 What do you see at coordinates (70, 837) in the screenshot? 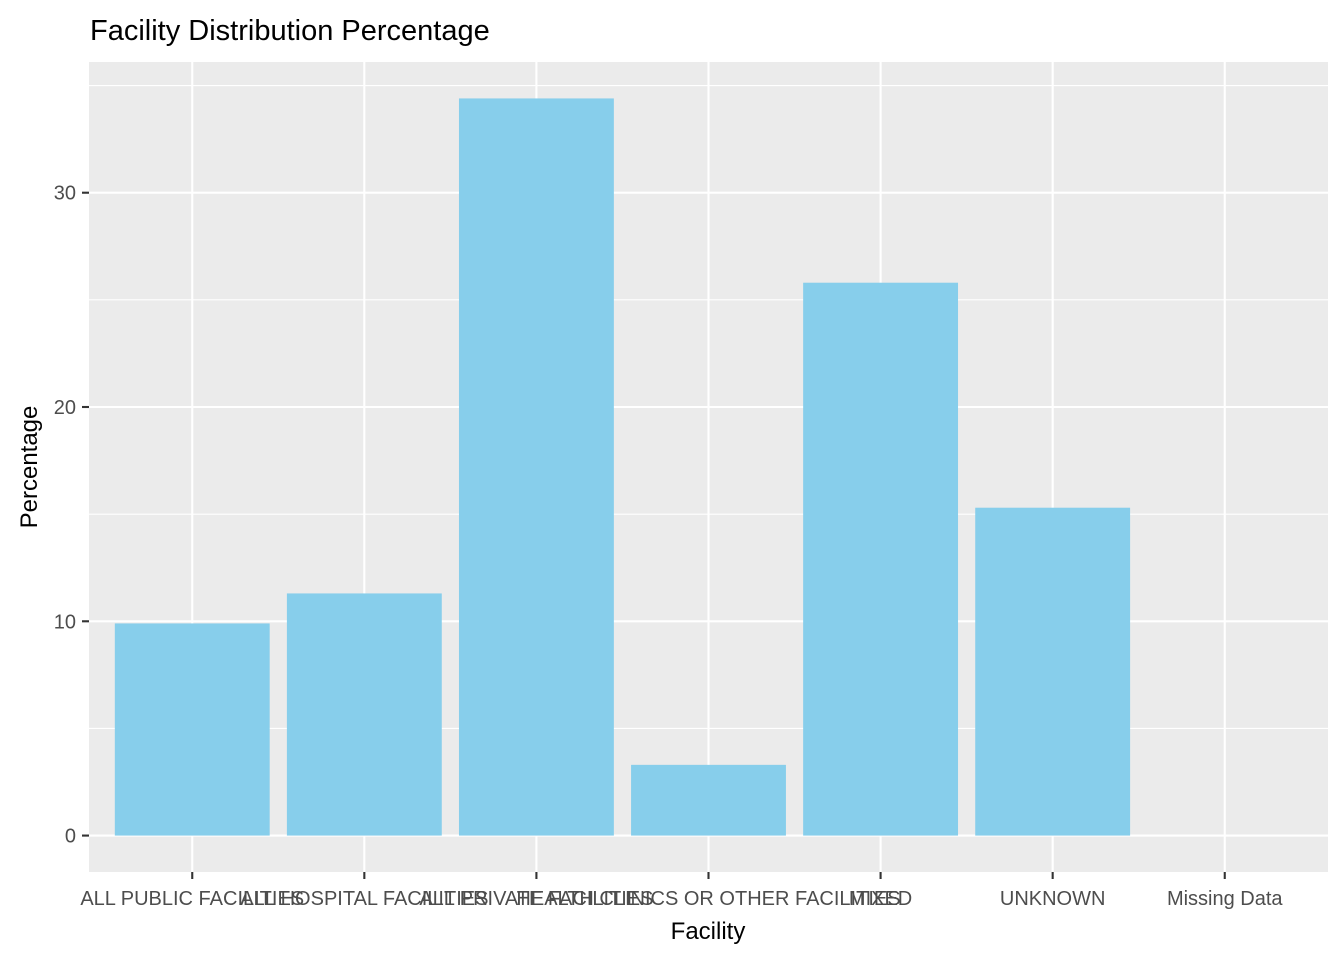
I see `y-tick-label: 0` at bounding box center [70, 837].